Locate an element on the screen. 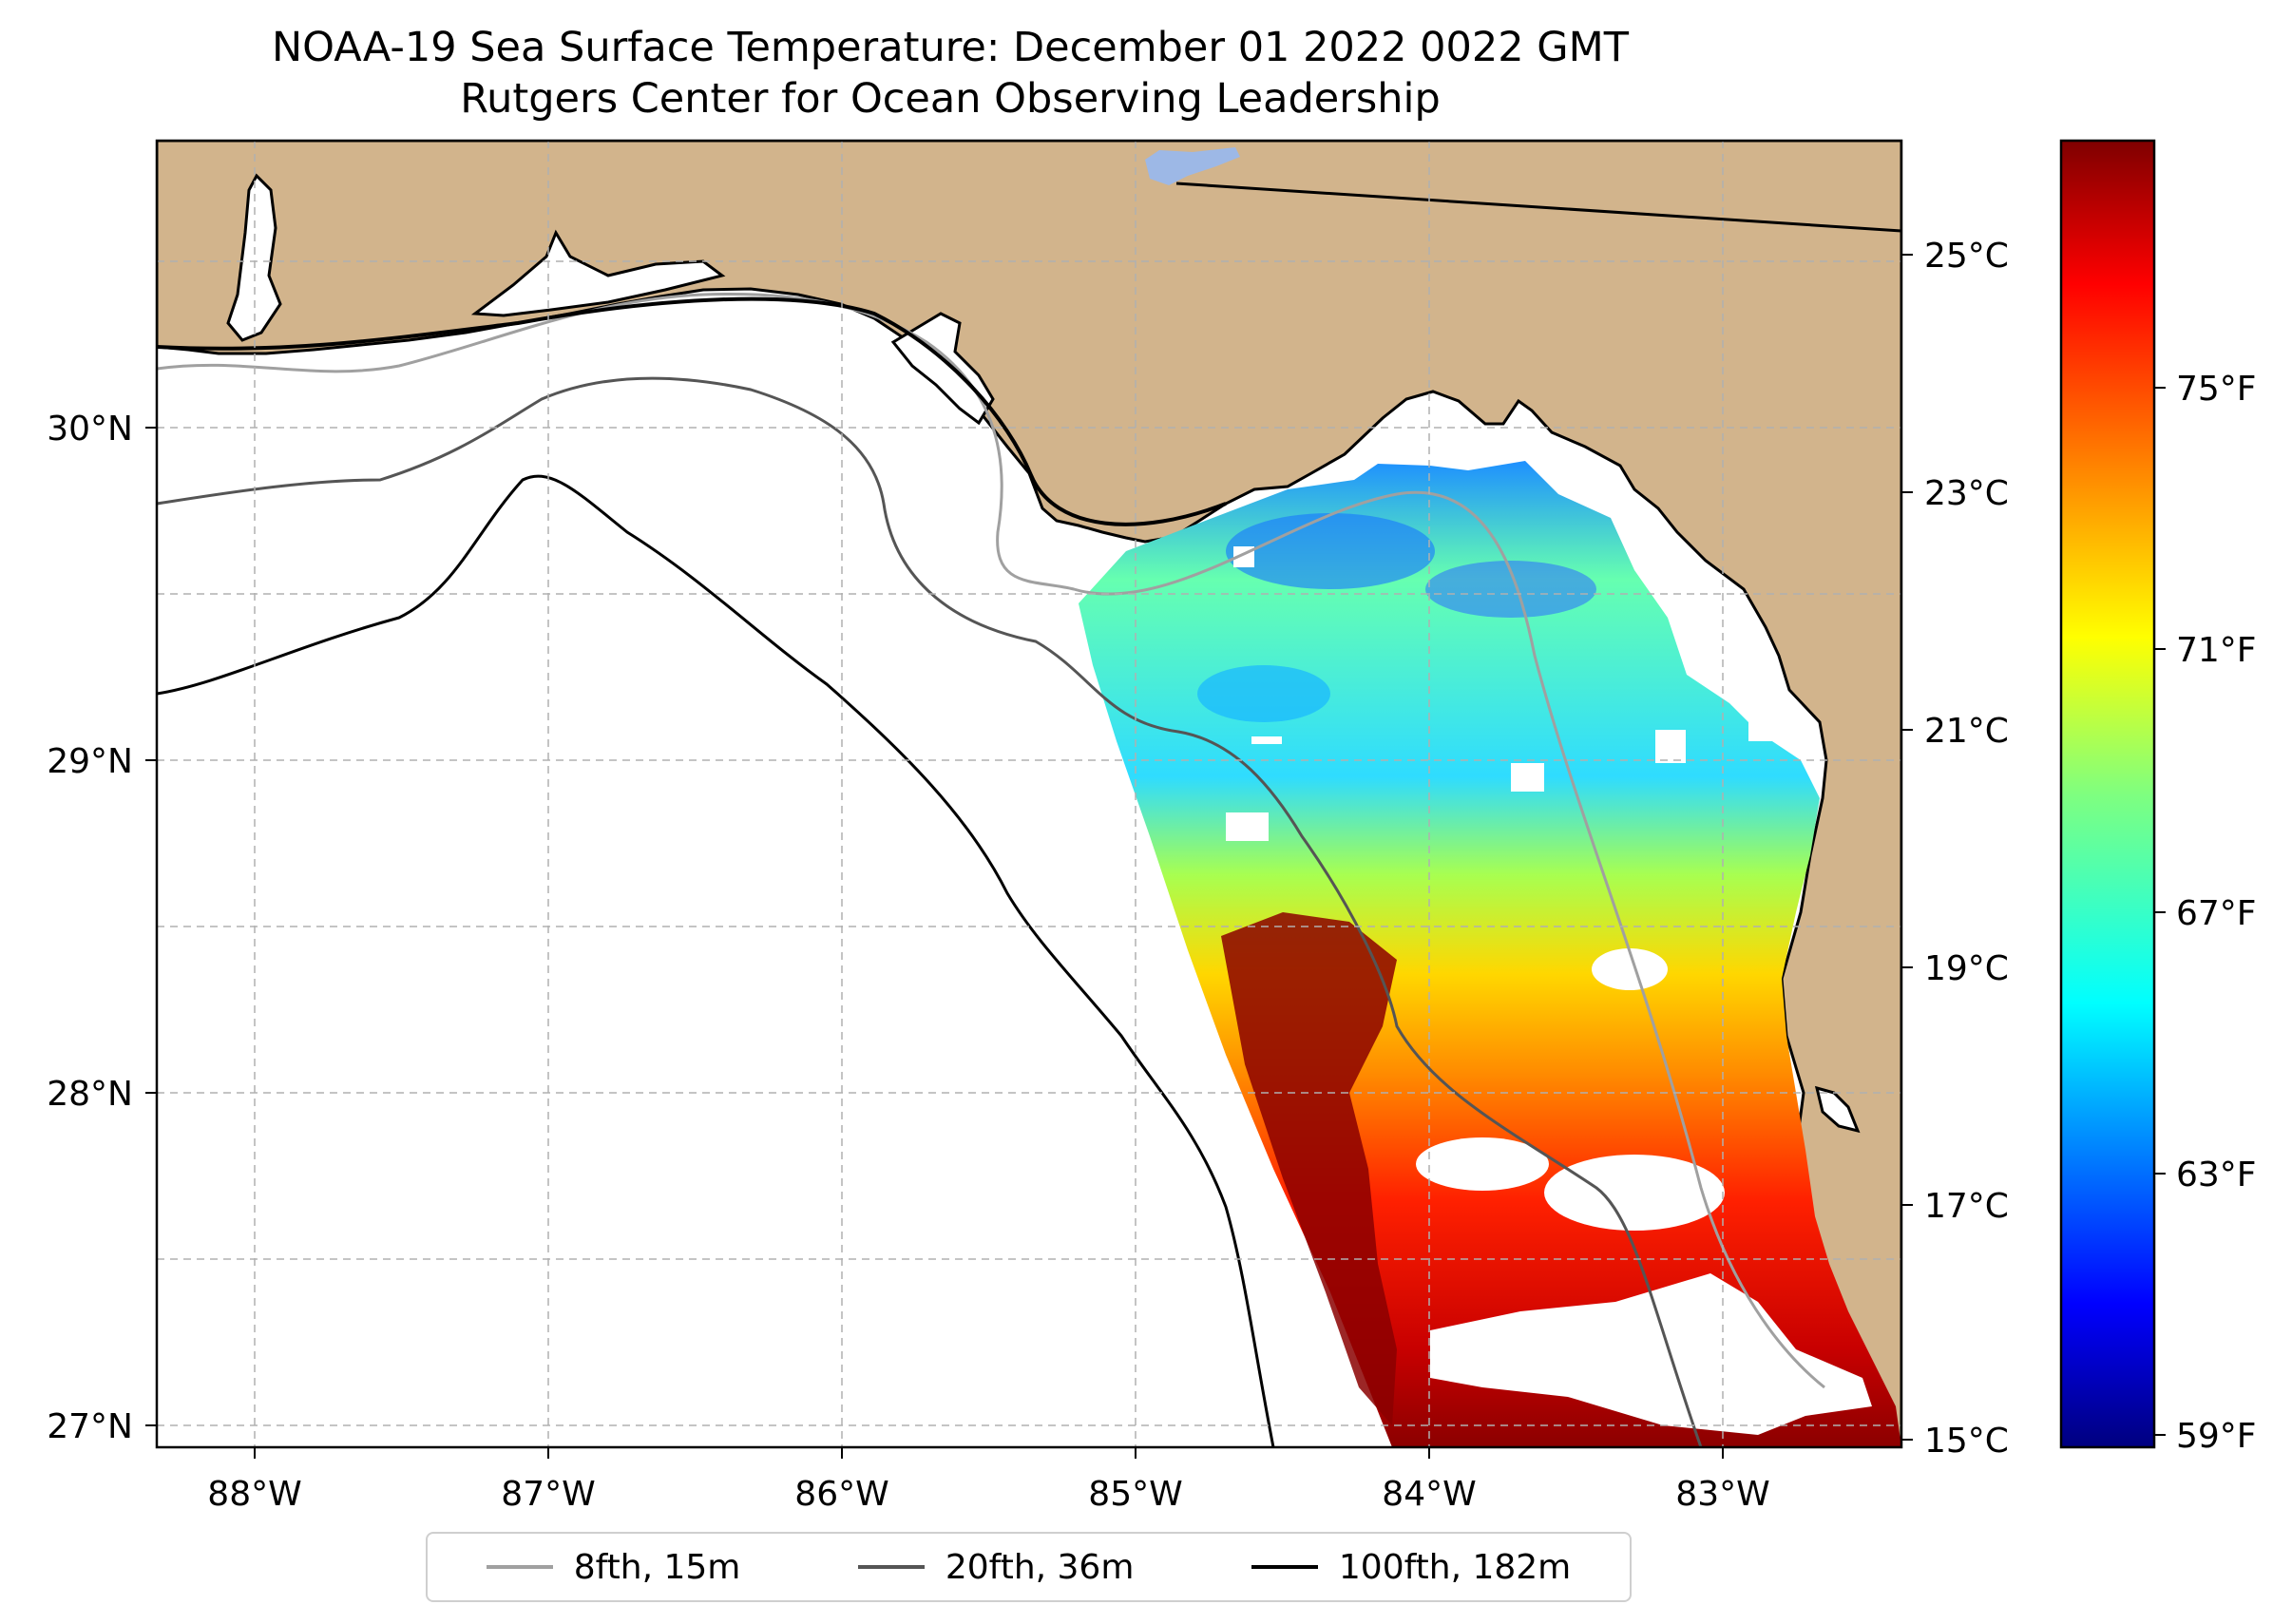 Image resolution: width=2292 pixels, height=1624 pixels. y-tick-label: 30°N is located at coordinates (90, 429).